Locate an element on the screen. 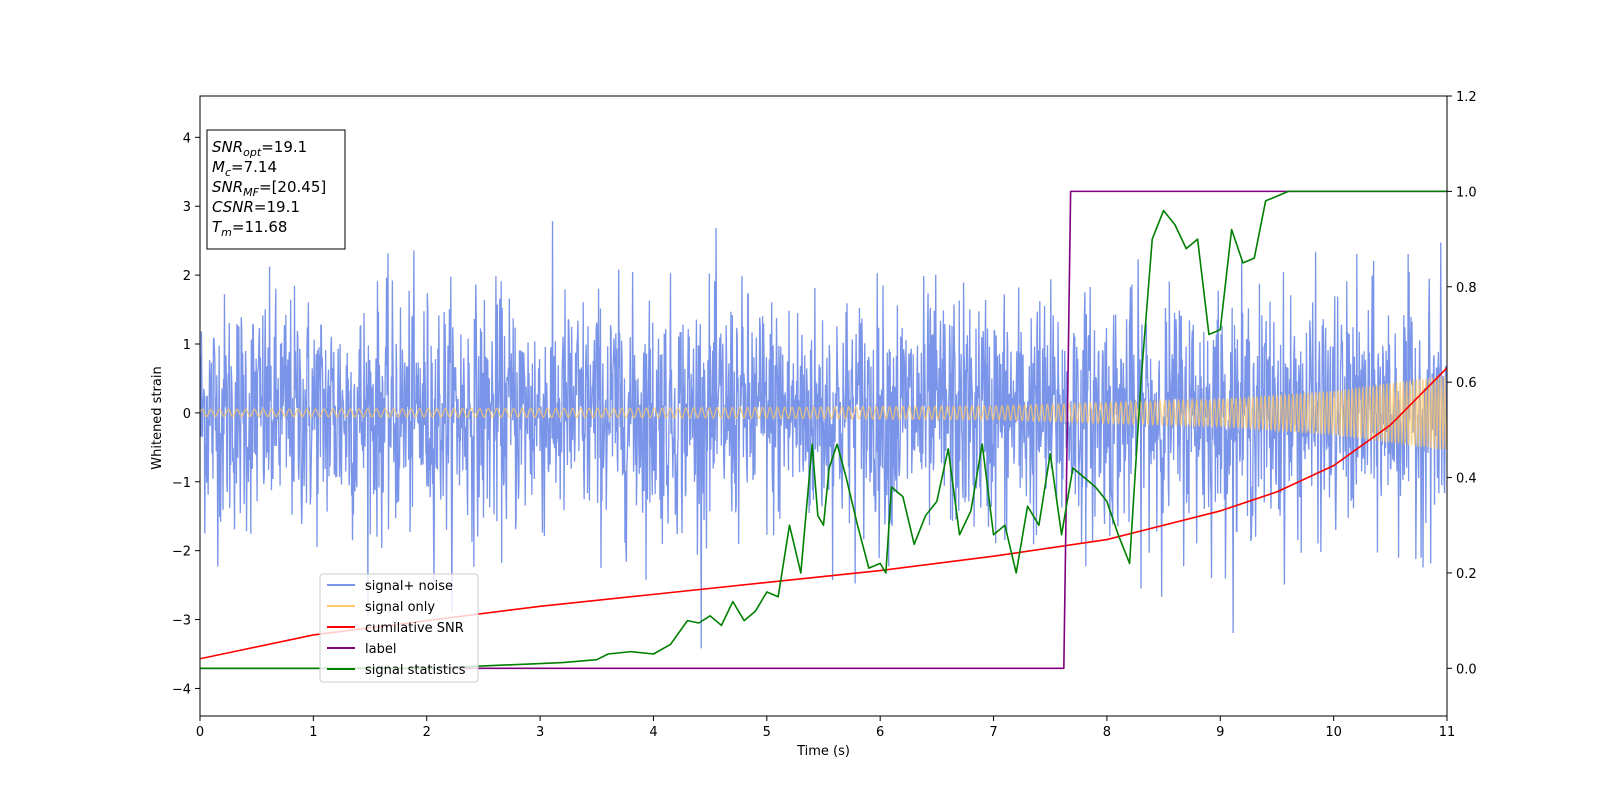 The height and width of the screenshot is (800, 1600). y-right-tick-label: 0.4 is located at coordinates (1466, 479).